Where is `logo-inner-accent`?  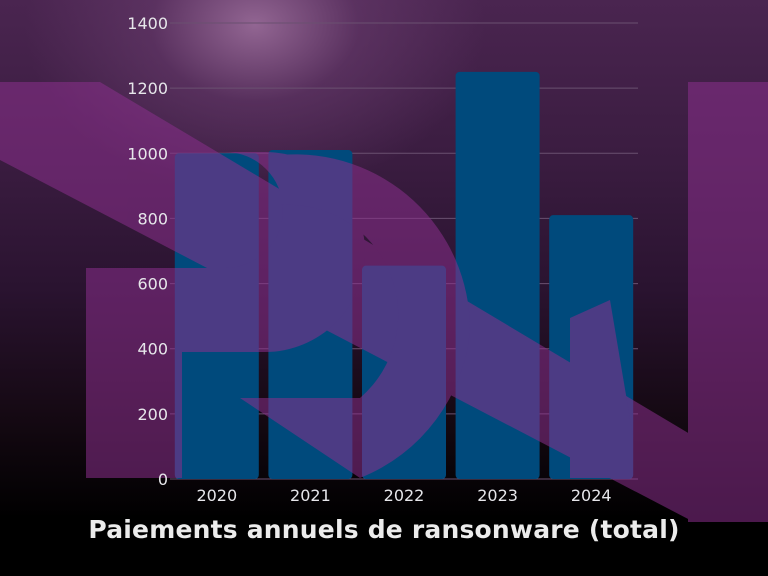
logo-inner-accent is located at coordinates (605, 389).